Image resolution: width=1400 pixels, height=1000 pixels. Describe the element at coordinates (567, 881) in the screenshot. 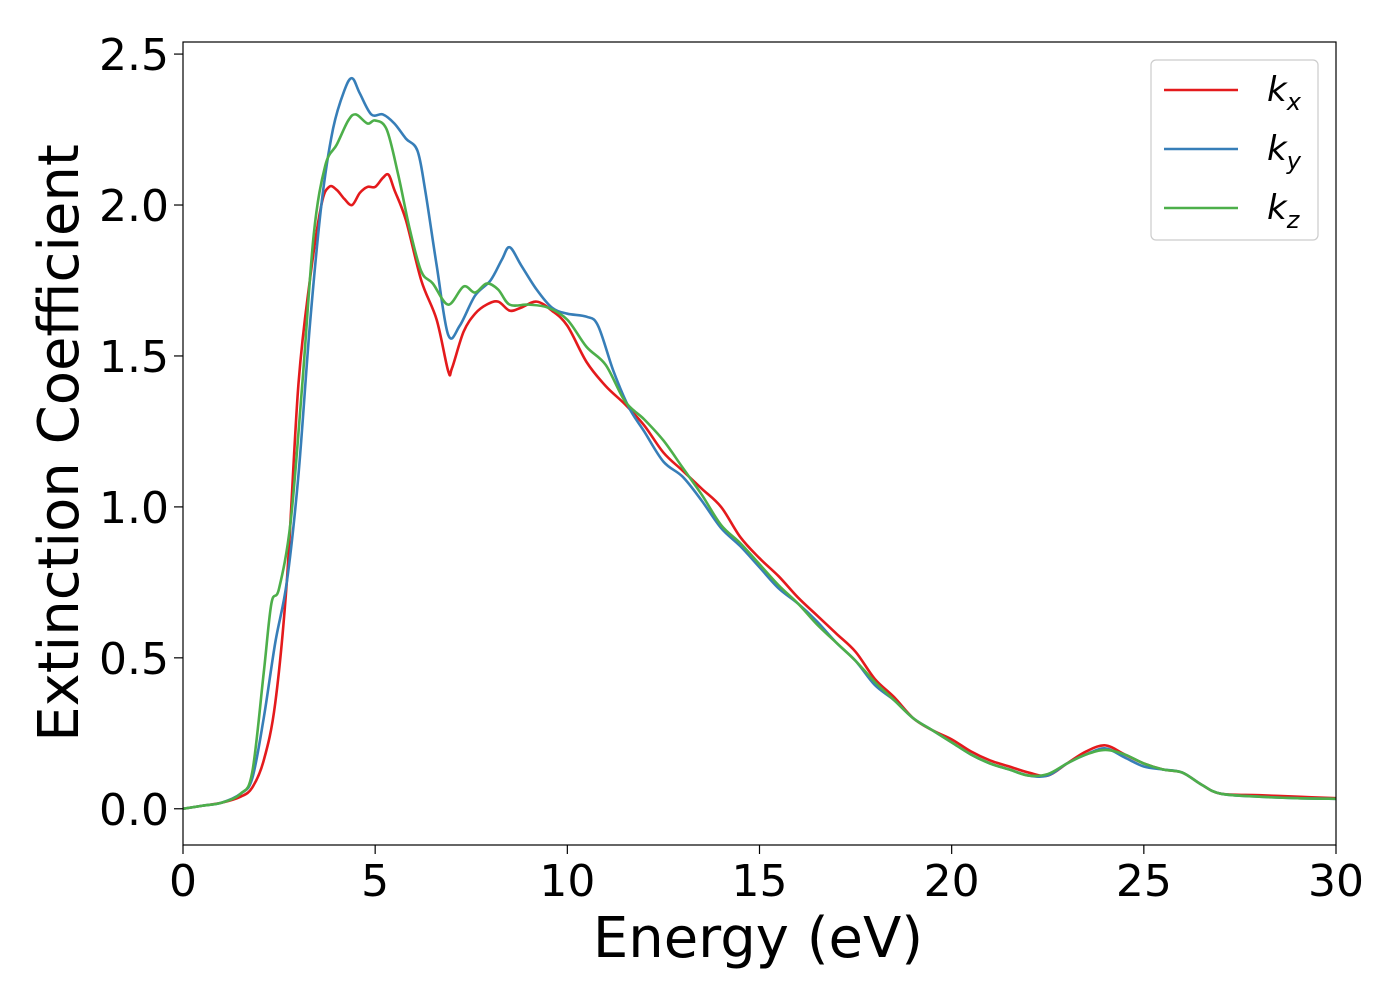

I see `x-tick-label: 10` at that location.